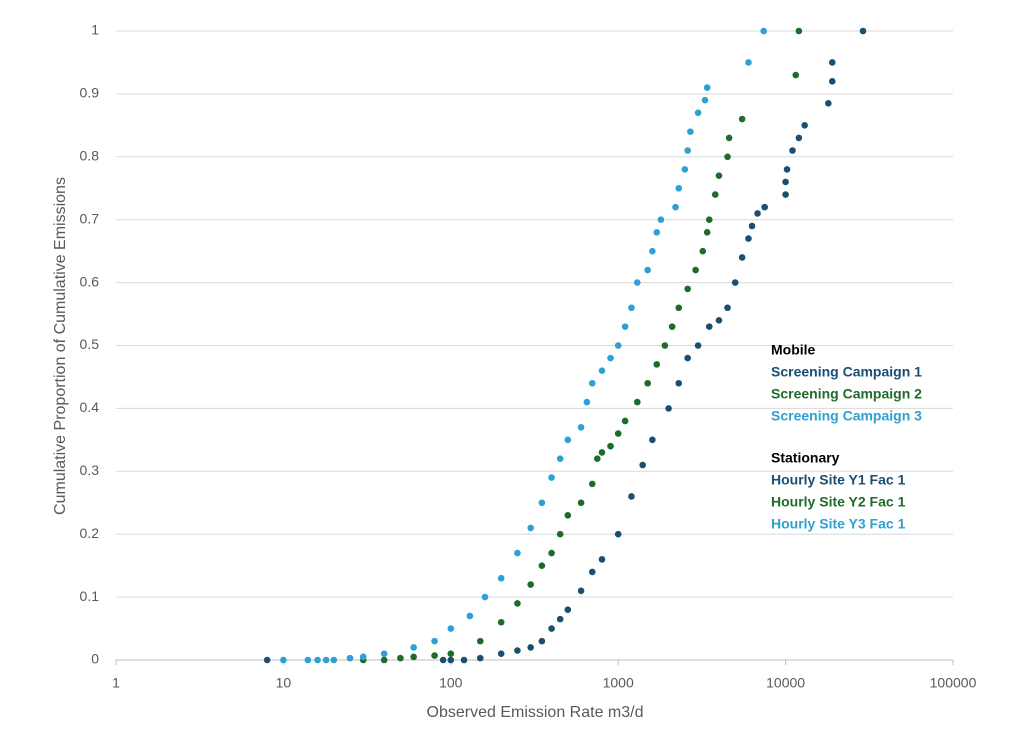 This screenshot has height=729, width=1011. What do you see at coordinates (846, 372) in the screenshot?
I see `legend-entry: Screening Campaign 1` at bounding box center [846, 372].